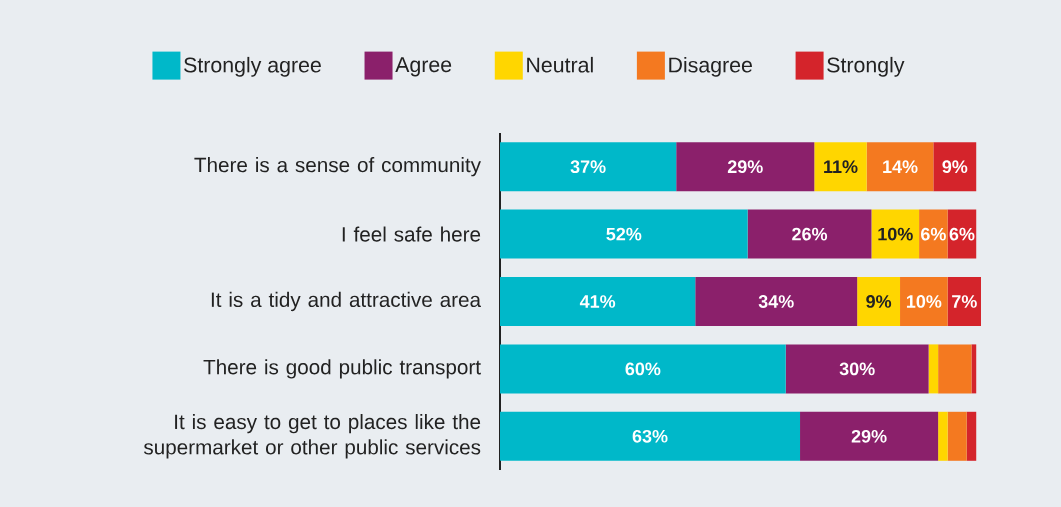 The image size is (1061, 507). I want to click on data-label: 41%, so click(597, 301).